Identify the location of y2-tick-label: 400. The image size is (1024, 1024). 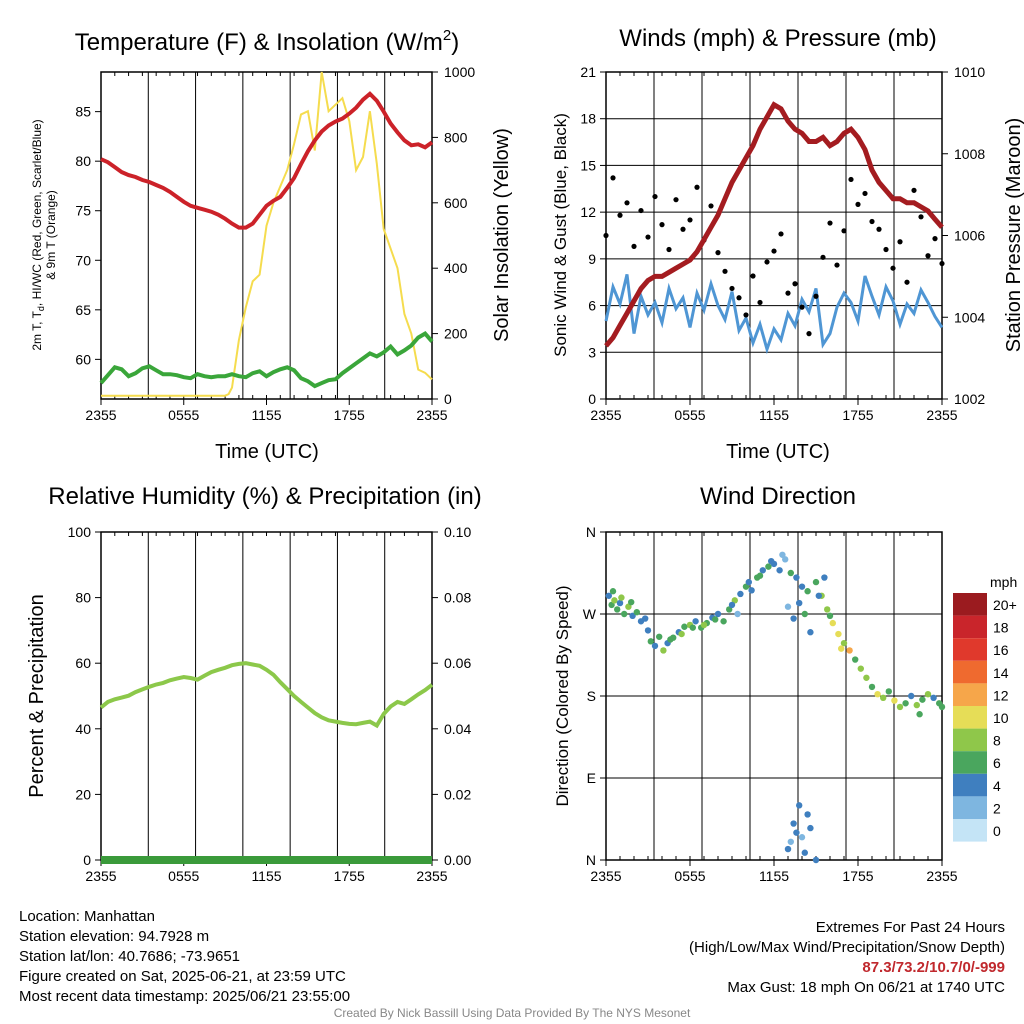
(456, 268).